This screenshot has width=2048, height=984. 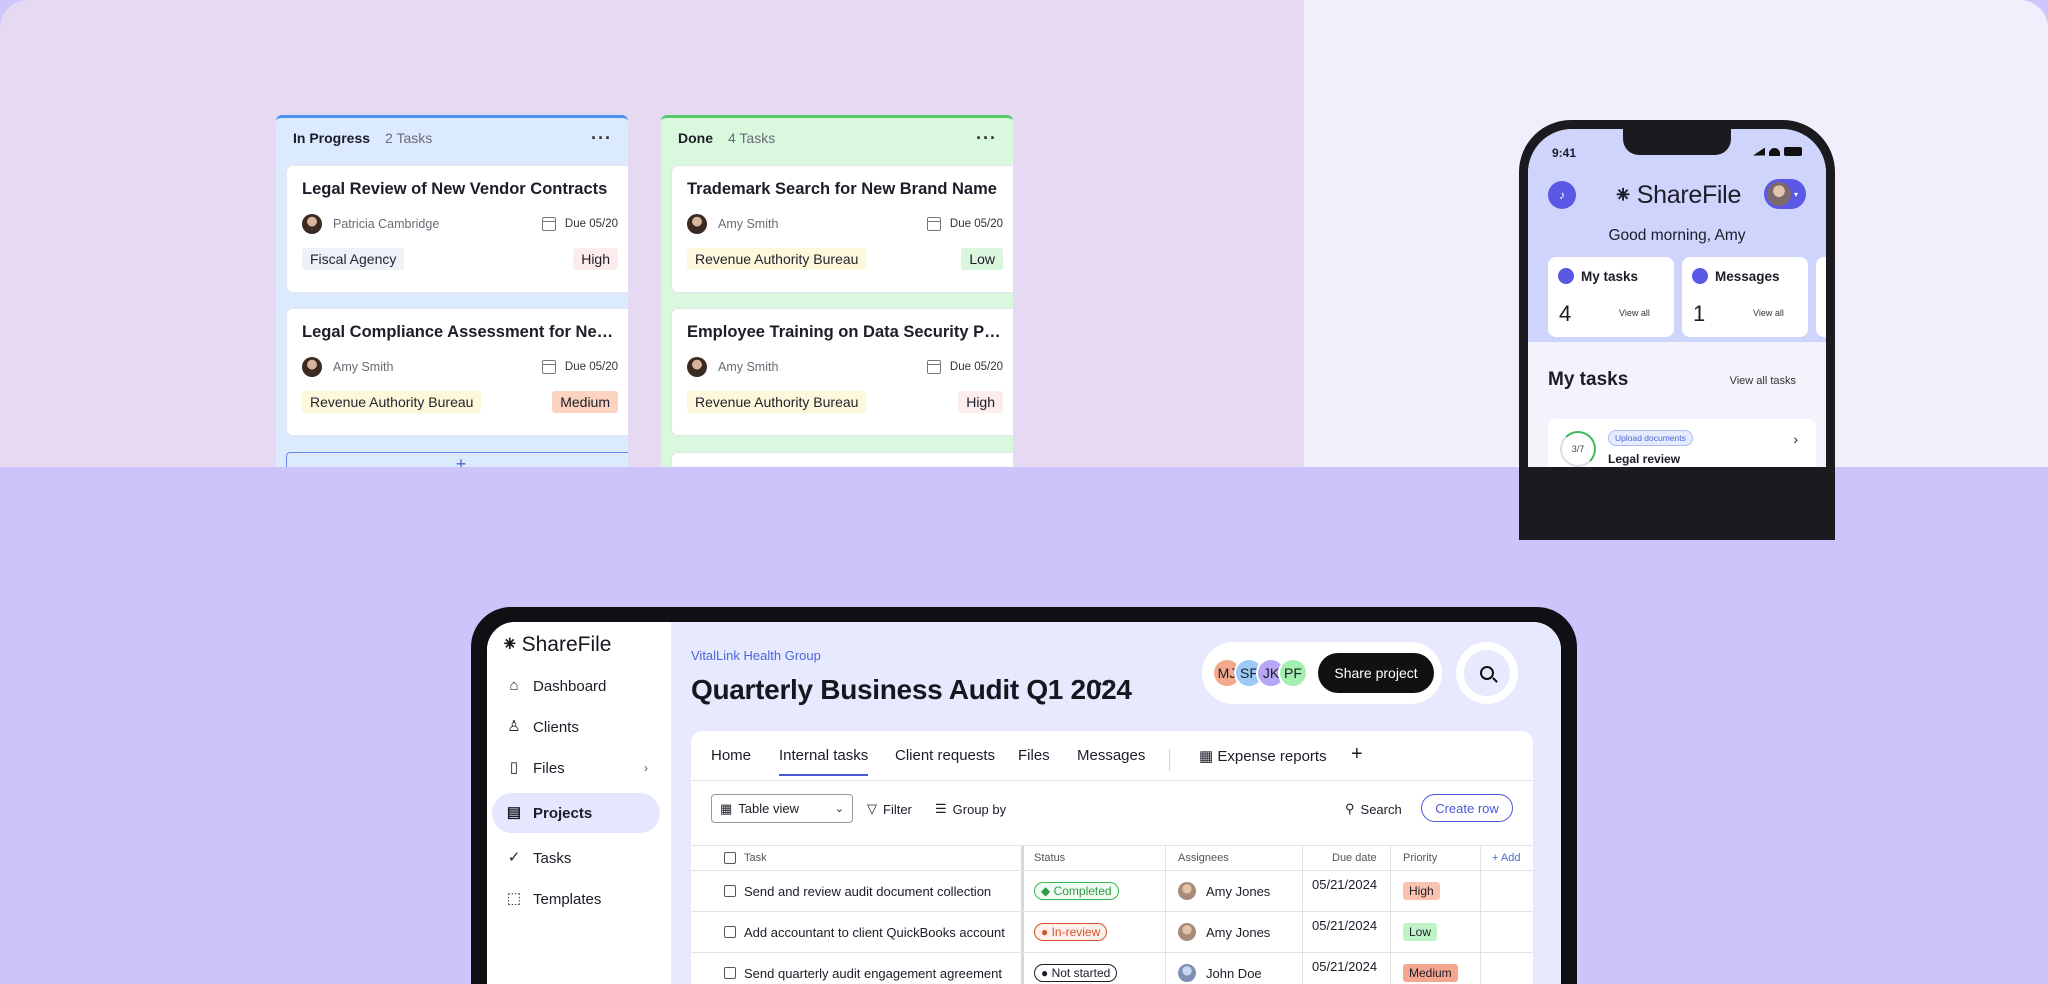 I want to click on sidebar-item-templates: ⬚ Templates, so click(x=554, y=899).